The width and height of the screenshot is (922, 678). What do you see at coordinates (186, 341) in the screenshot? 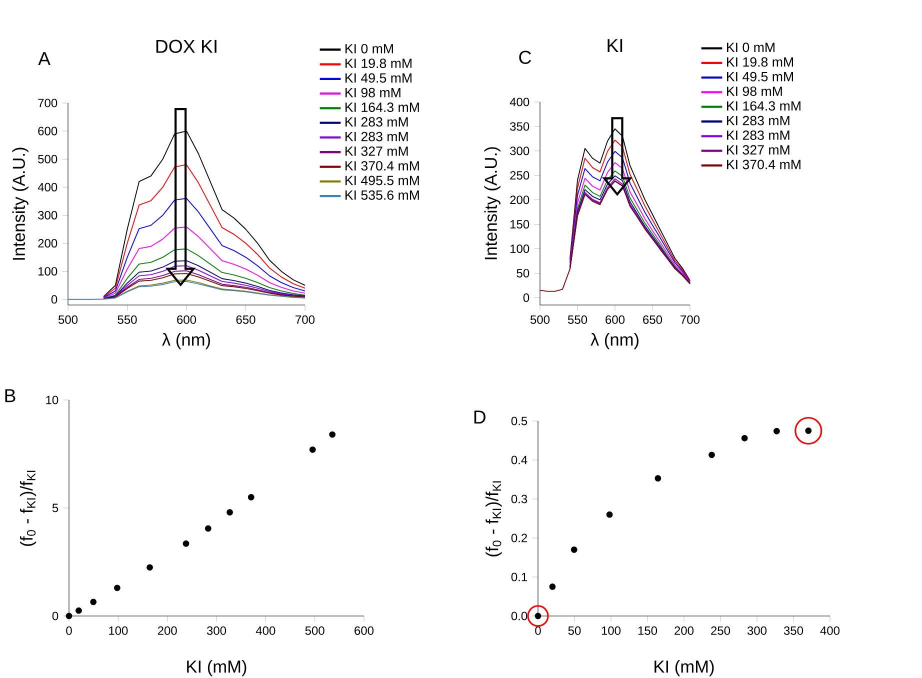
I see `x-axis-title: λ (nm)` at bounding box center [186, 341].